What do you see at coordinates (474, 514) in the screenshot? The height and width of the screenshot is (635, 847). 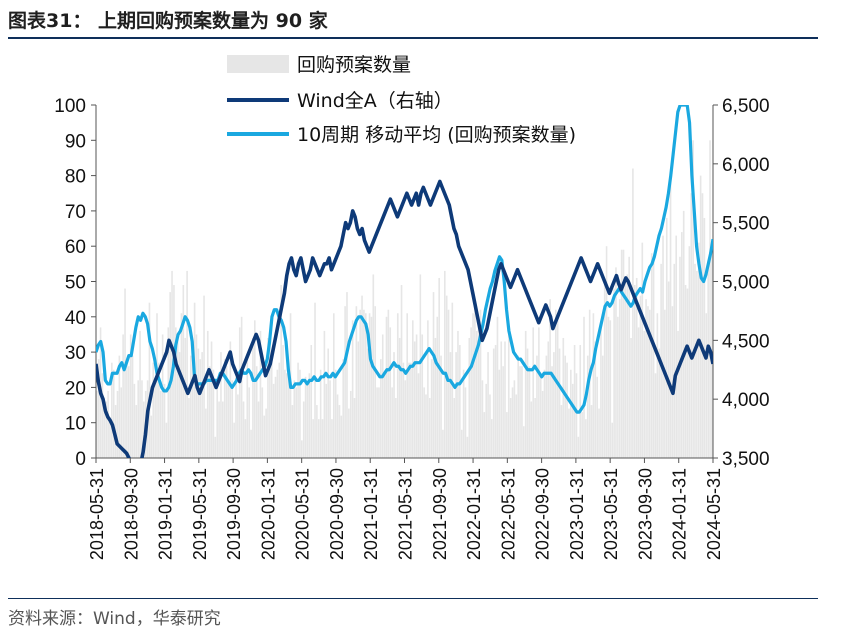 I see `x-axis-tick-label: 2022-01-31` at bounding box center [474, 514].